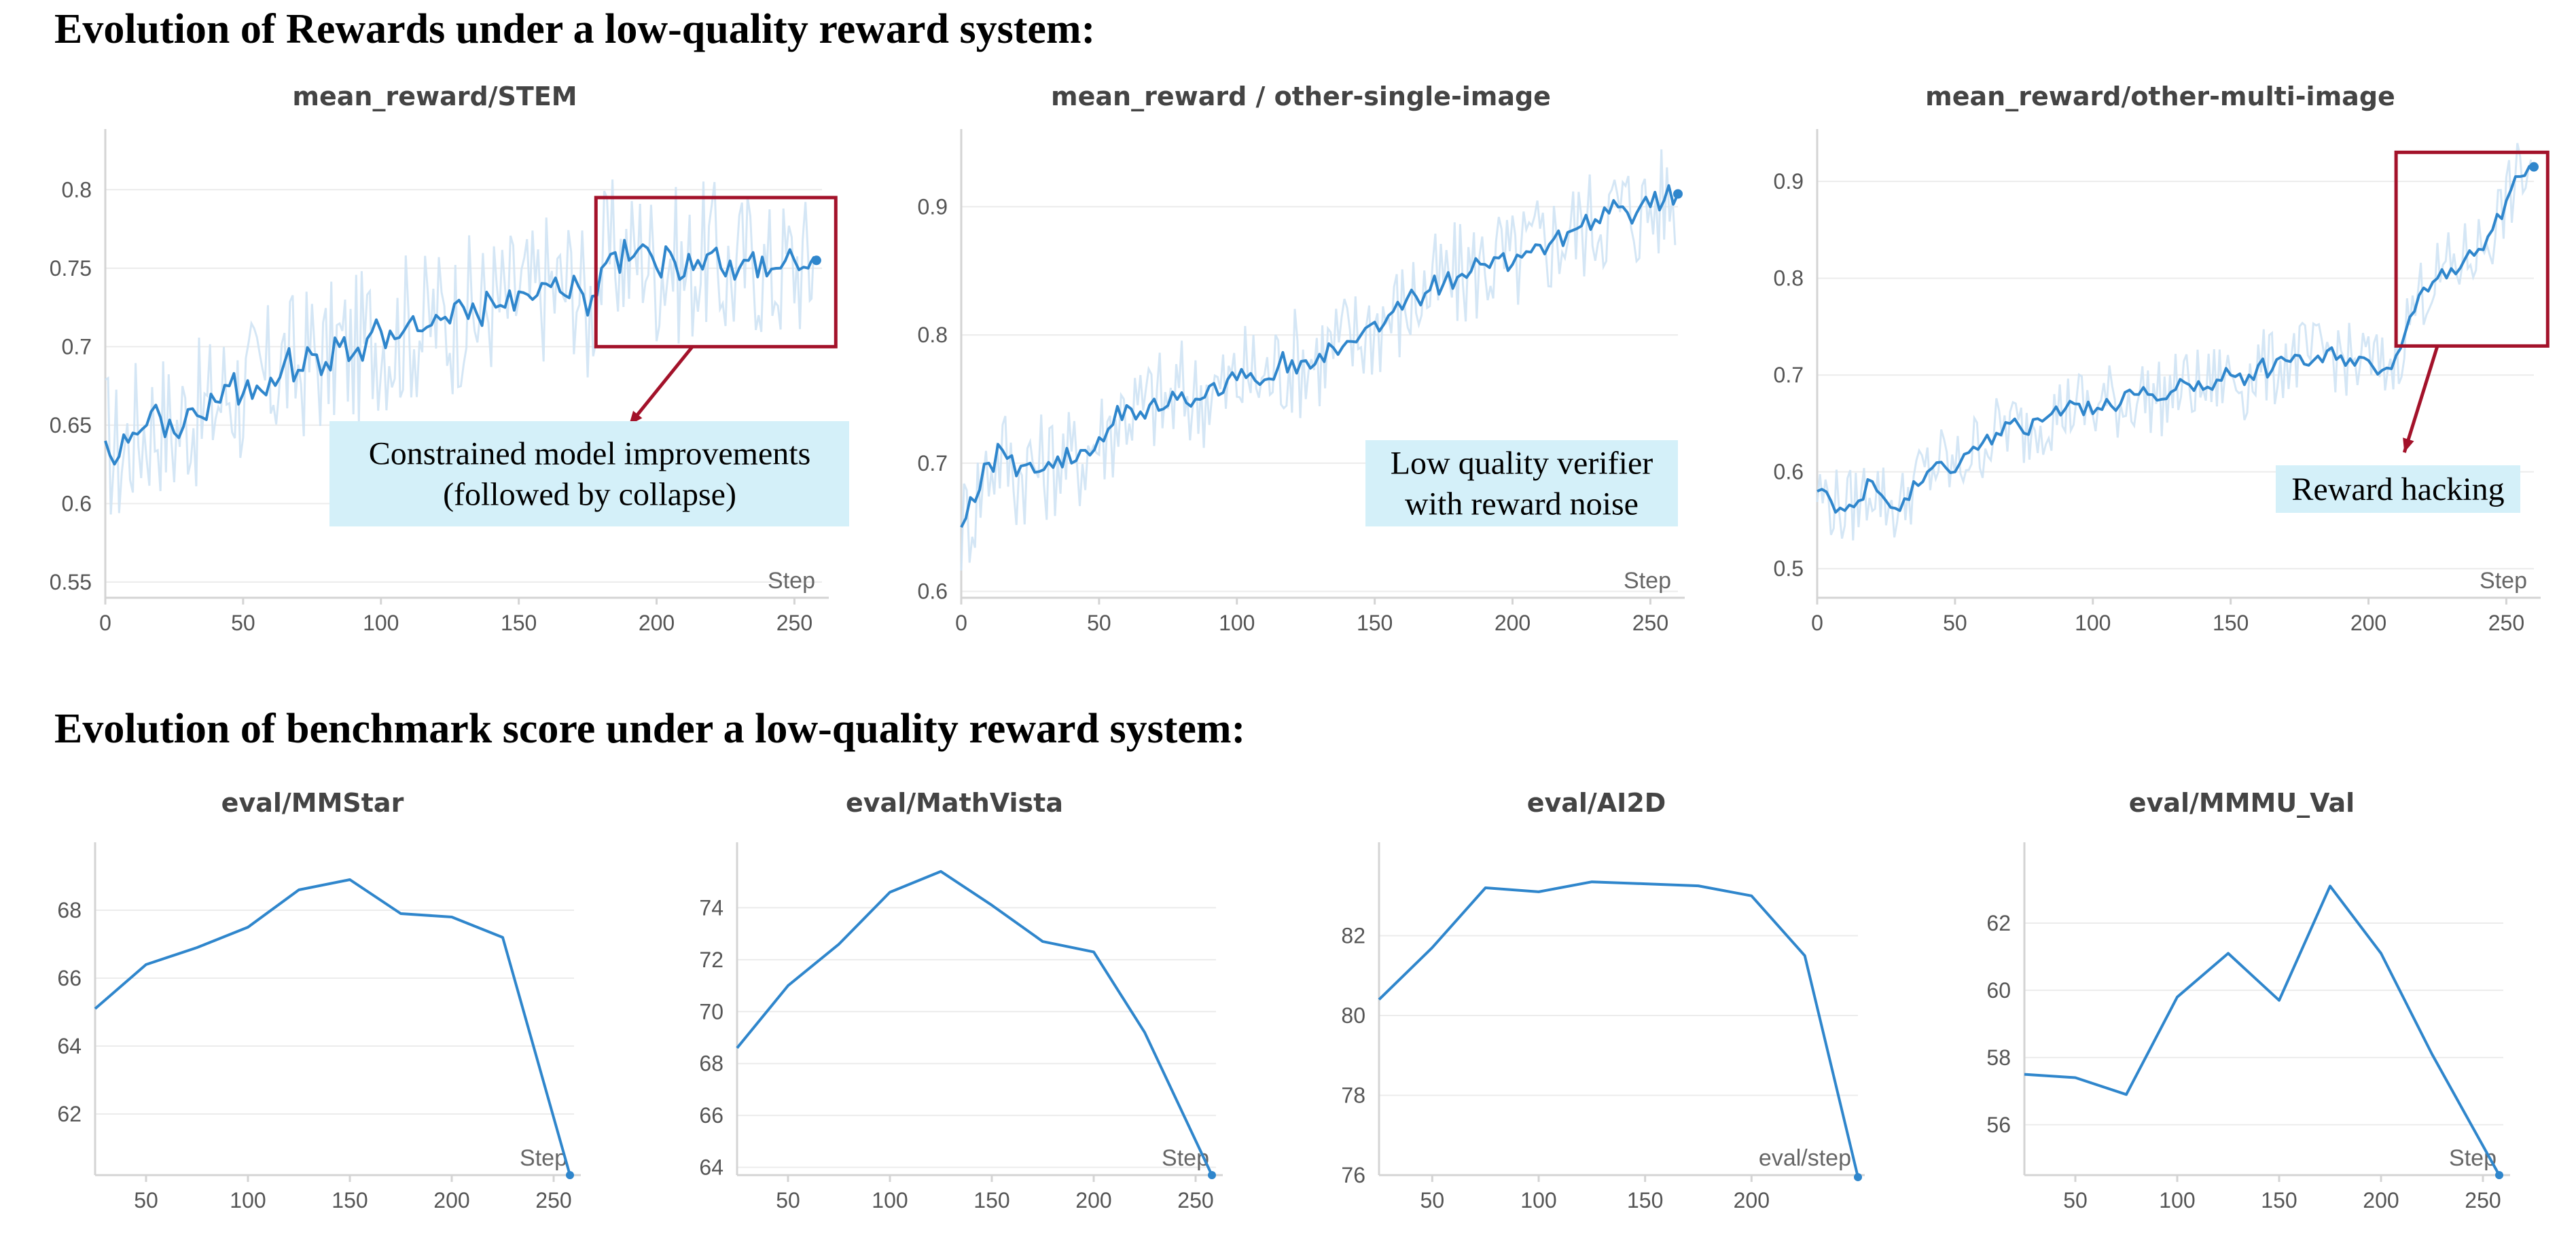  Describe the element at coordinates (1998, 1125) in the screenshot. I see `y-tick-label: 56` at that location.